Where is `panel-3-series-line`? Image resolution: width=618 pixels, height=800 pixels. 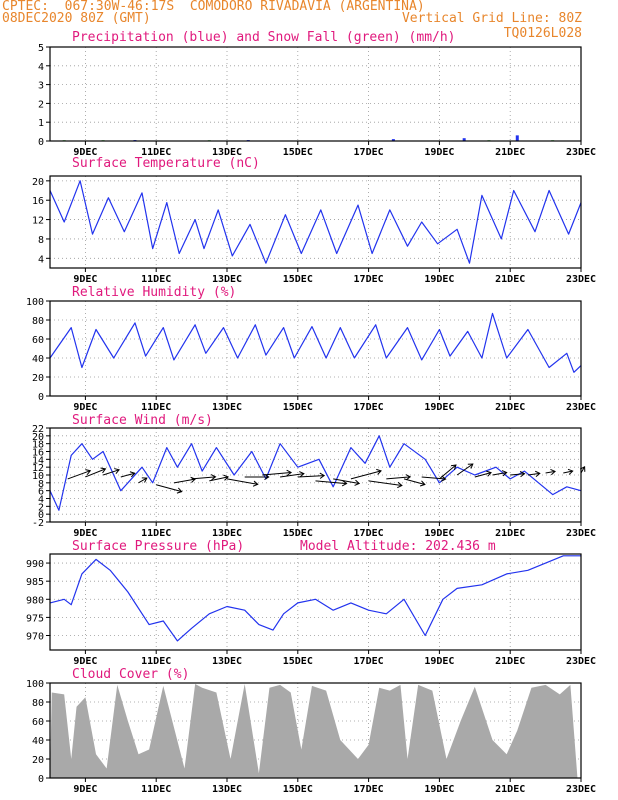
panel-3-series-line is located at coordinates (315, 473).